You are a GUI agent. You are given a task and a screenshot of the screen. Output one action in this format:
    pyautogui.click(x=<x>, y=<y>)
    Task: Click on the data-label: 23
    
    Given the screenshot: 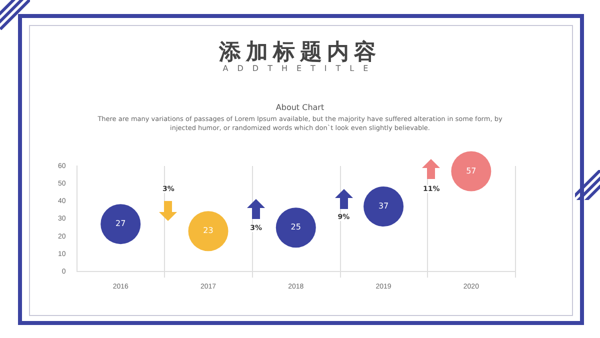 What is the action you would take?
    pyautogui.click(x=208, y=231)
    